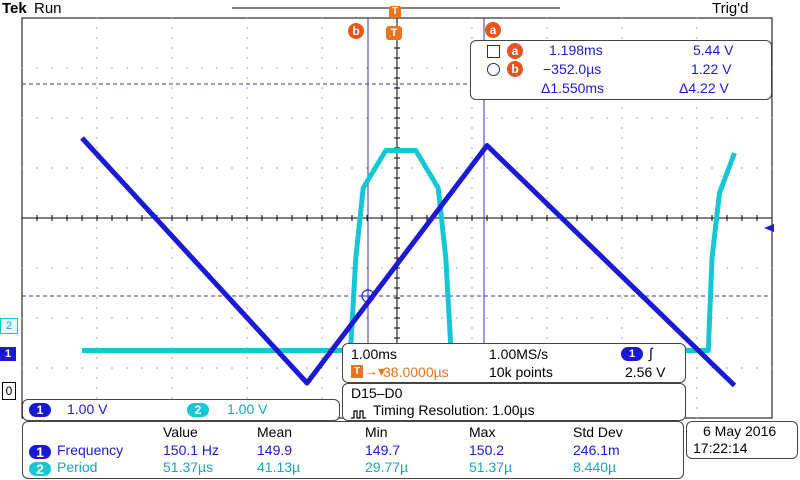 The height and width of the screenshot is (480, 800). What do you see at coordinates (573, 88) in the screenshot?
I see `cursor-delta-time: Δ1.550ms` at bounding box center [573, 88].